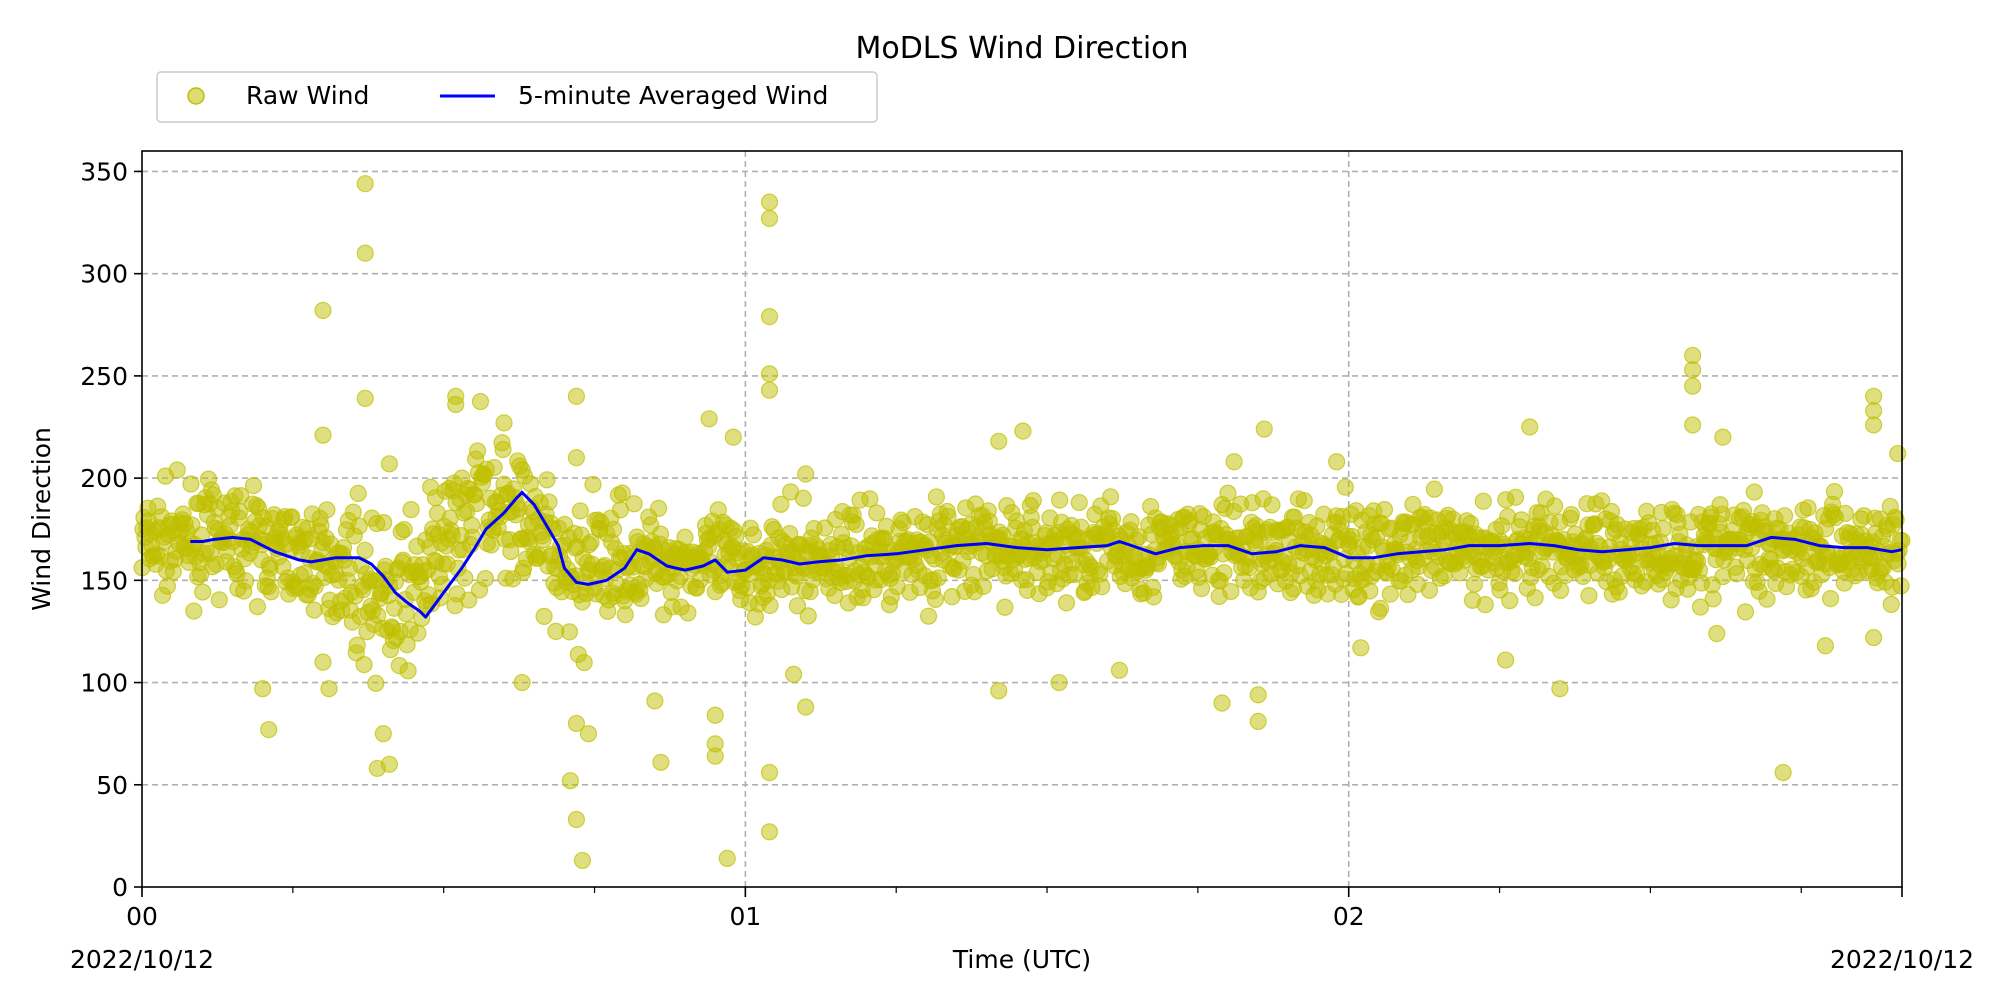  What do you see at coordinates (673, 95) in the screenshot?
I see `legend-label-averaged-wind: 5-minute Averaged Wind` at bounding box center [673, 95].